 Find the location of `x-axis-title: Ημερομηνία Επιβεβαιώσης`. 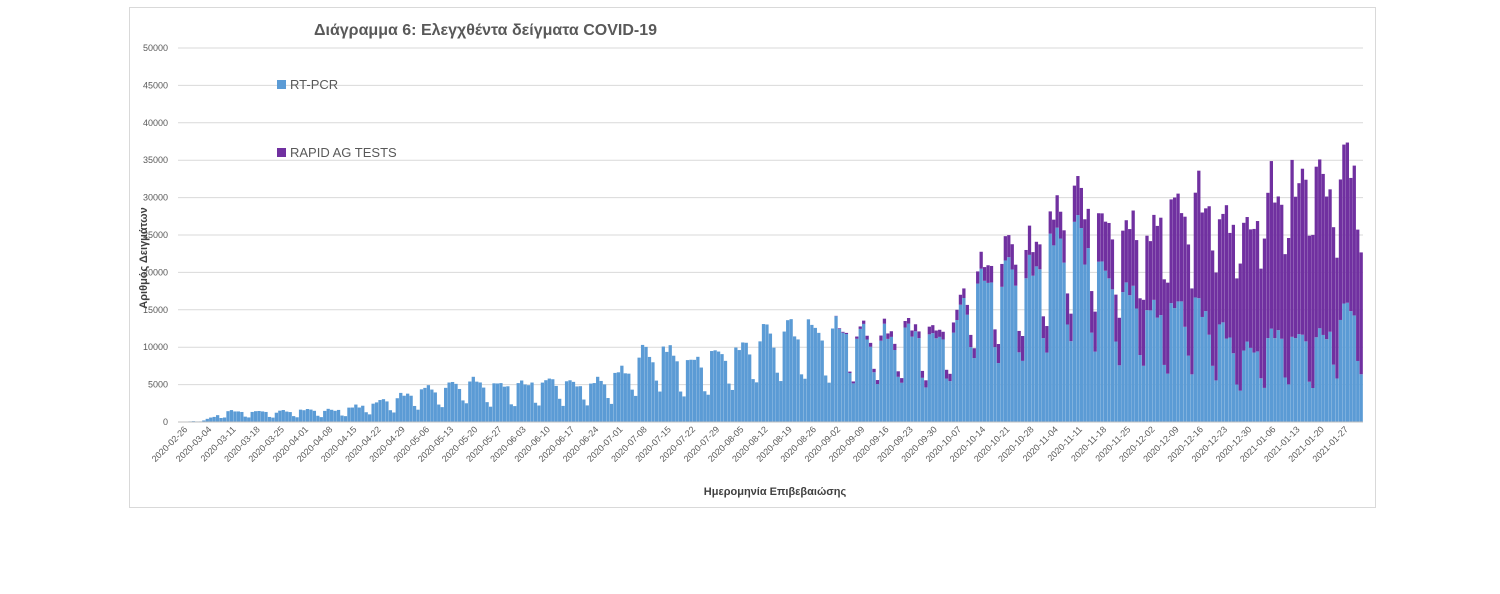

x-axis-title: Ημερομηνία Επιβεβαιώσης is located at coordinates (775, 492).